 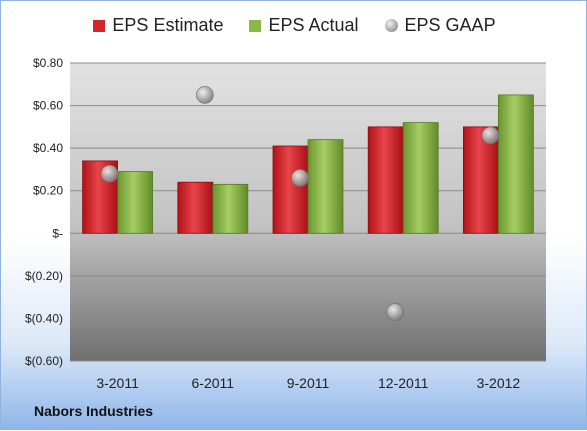 What do you see at coordinates (99, 25) in the screenshot?
I see `legend-swatch-estimate` at bounding box center [99, 25].